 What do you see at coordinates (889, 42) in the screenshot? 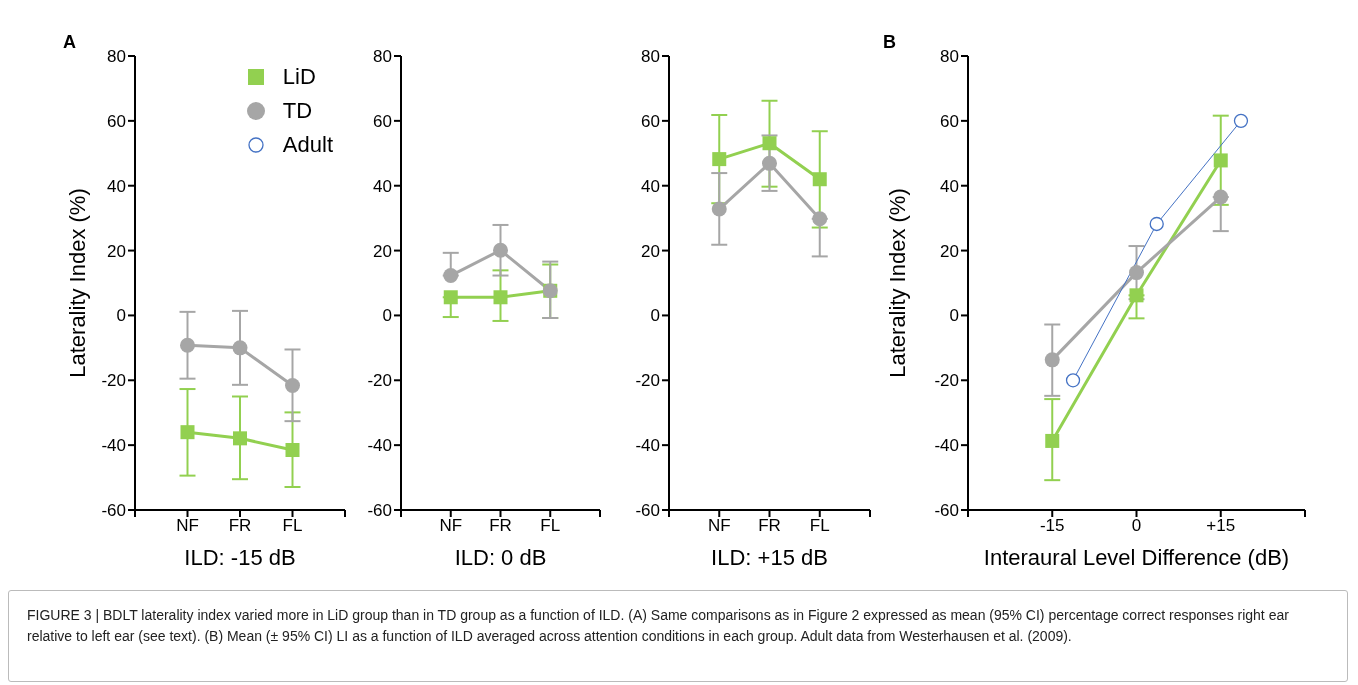
I see `text: B` at bounding box center [889, 42].